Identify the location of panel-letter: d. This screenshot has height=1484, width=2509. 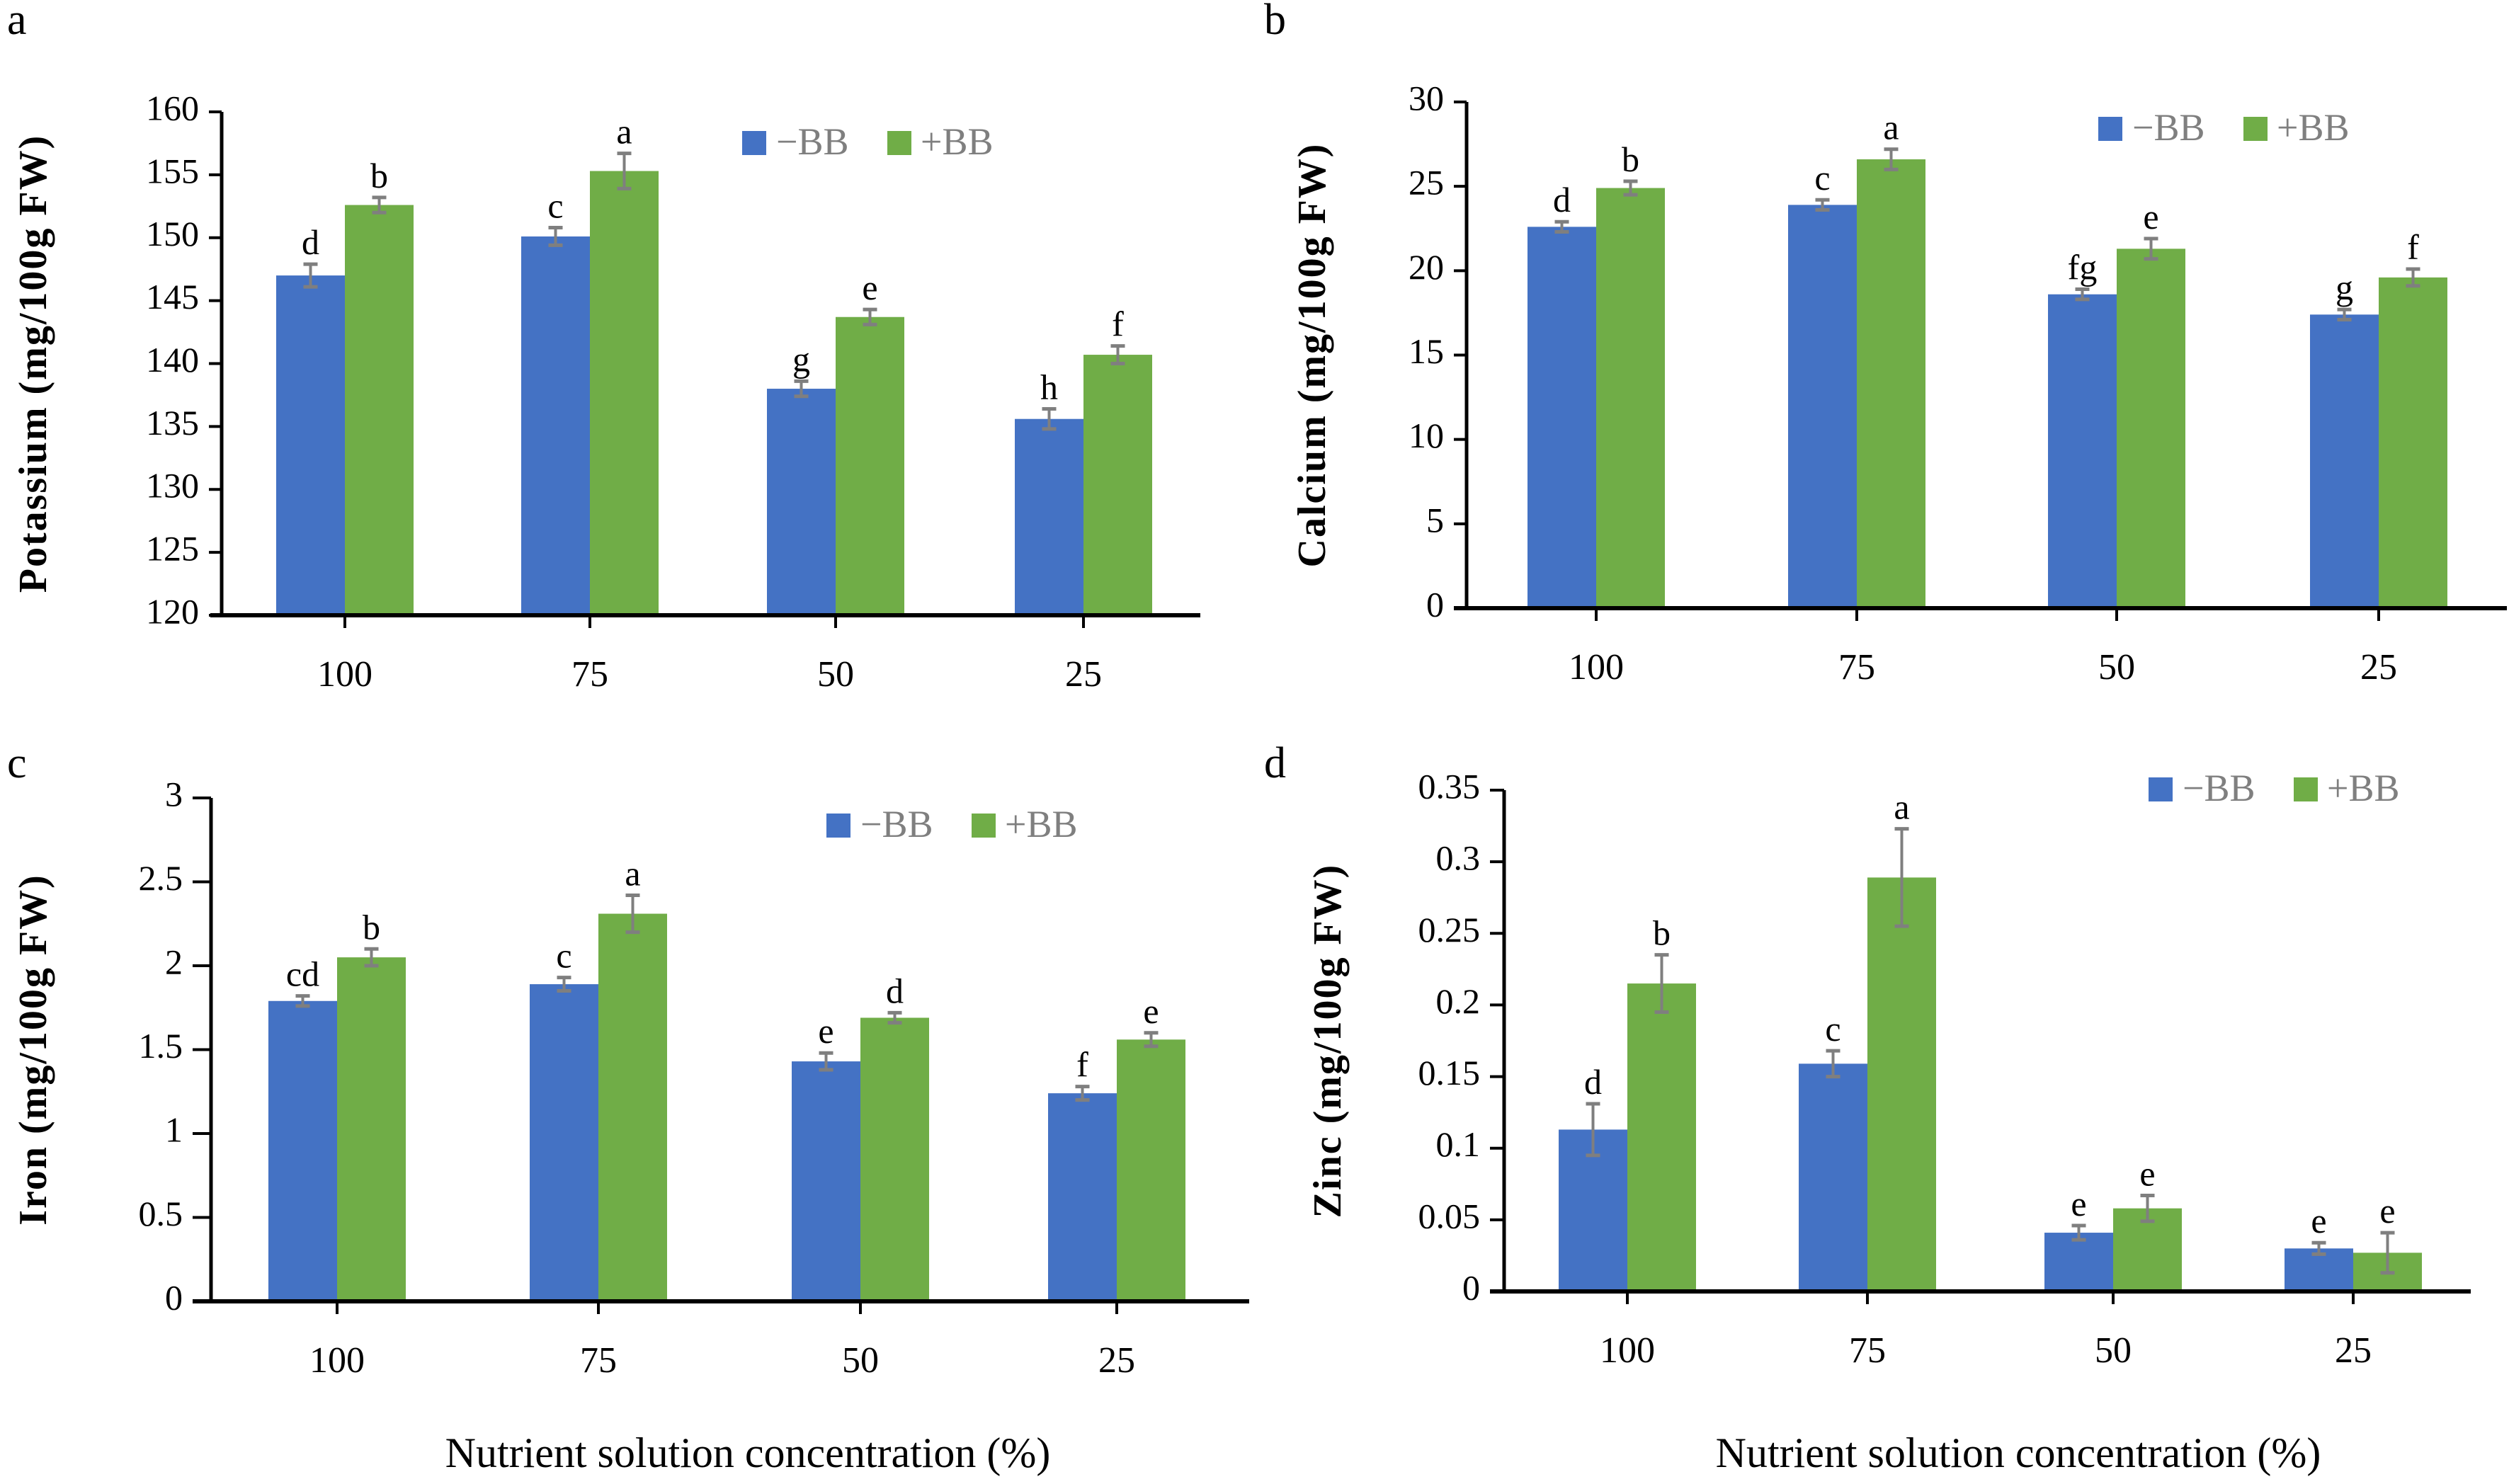
(1275, 763).